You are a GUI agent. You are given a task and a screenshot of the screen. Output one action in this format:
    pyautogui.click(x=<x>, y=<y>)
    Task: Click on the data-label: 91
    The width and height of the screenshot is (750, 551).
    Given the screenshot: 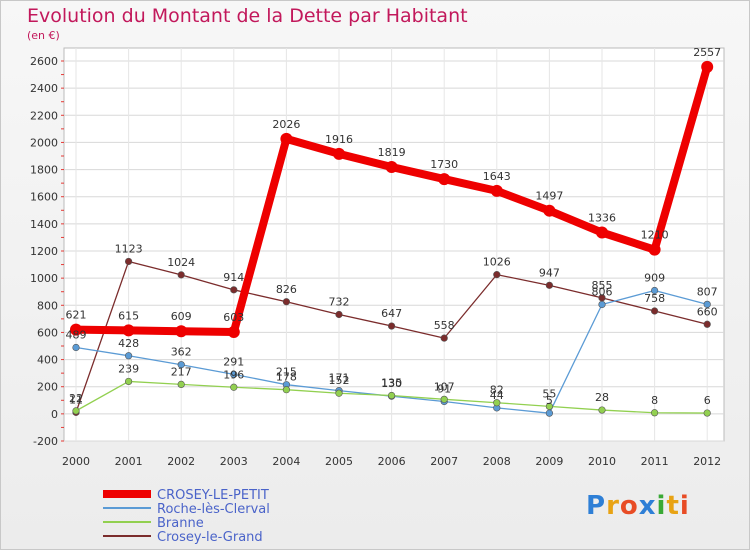 What is the action you would take?
    pyautogui.click(x=444, y=389)
    